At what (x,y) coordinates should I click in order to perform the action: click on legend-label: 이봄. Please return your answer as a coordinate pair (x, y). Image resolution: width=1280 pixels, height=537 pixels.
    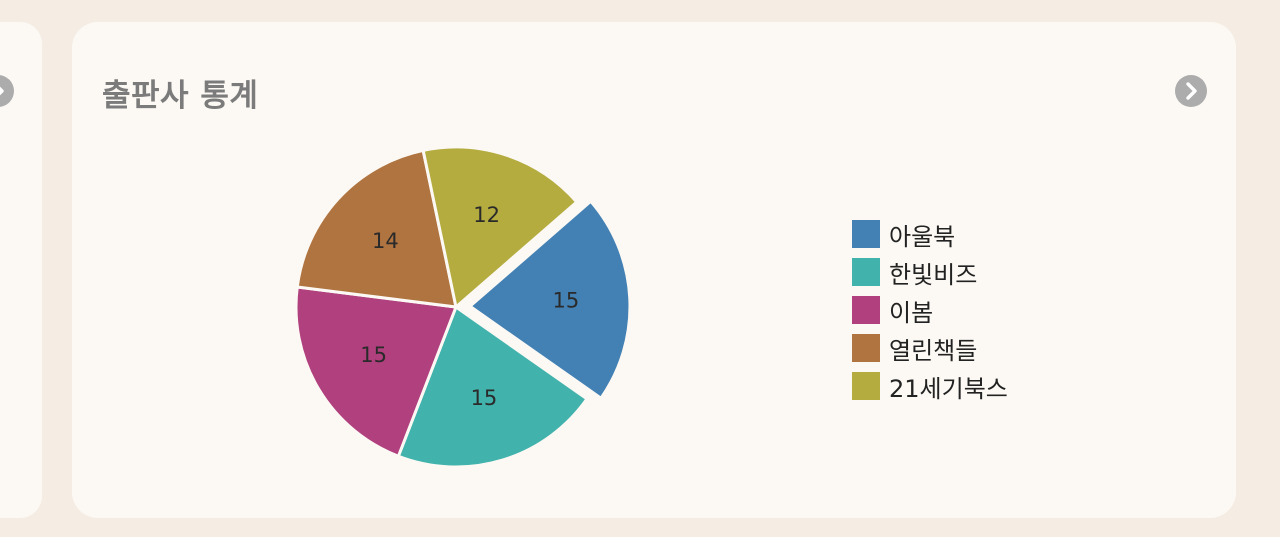
    Looking at the image, I should click on (911, 312).